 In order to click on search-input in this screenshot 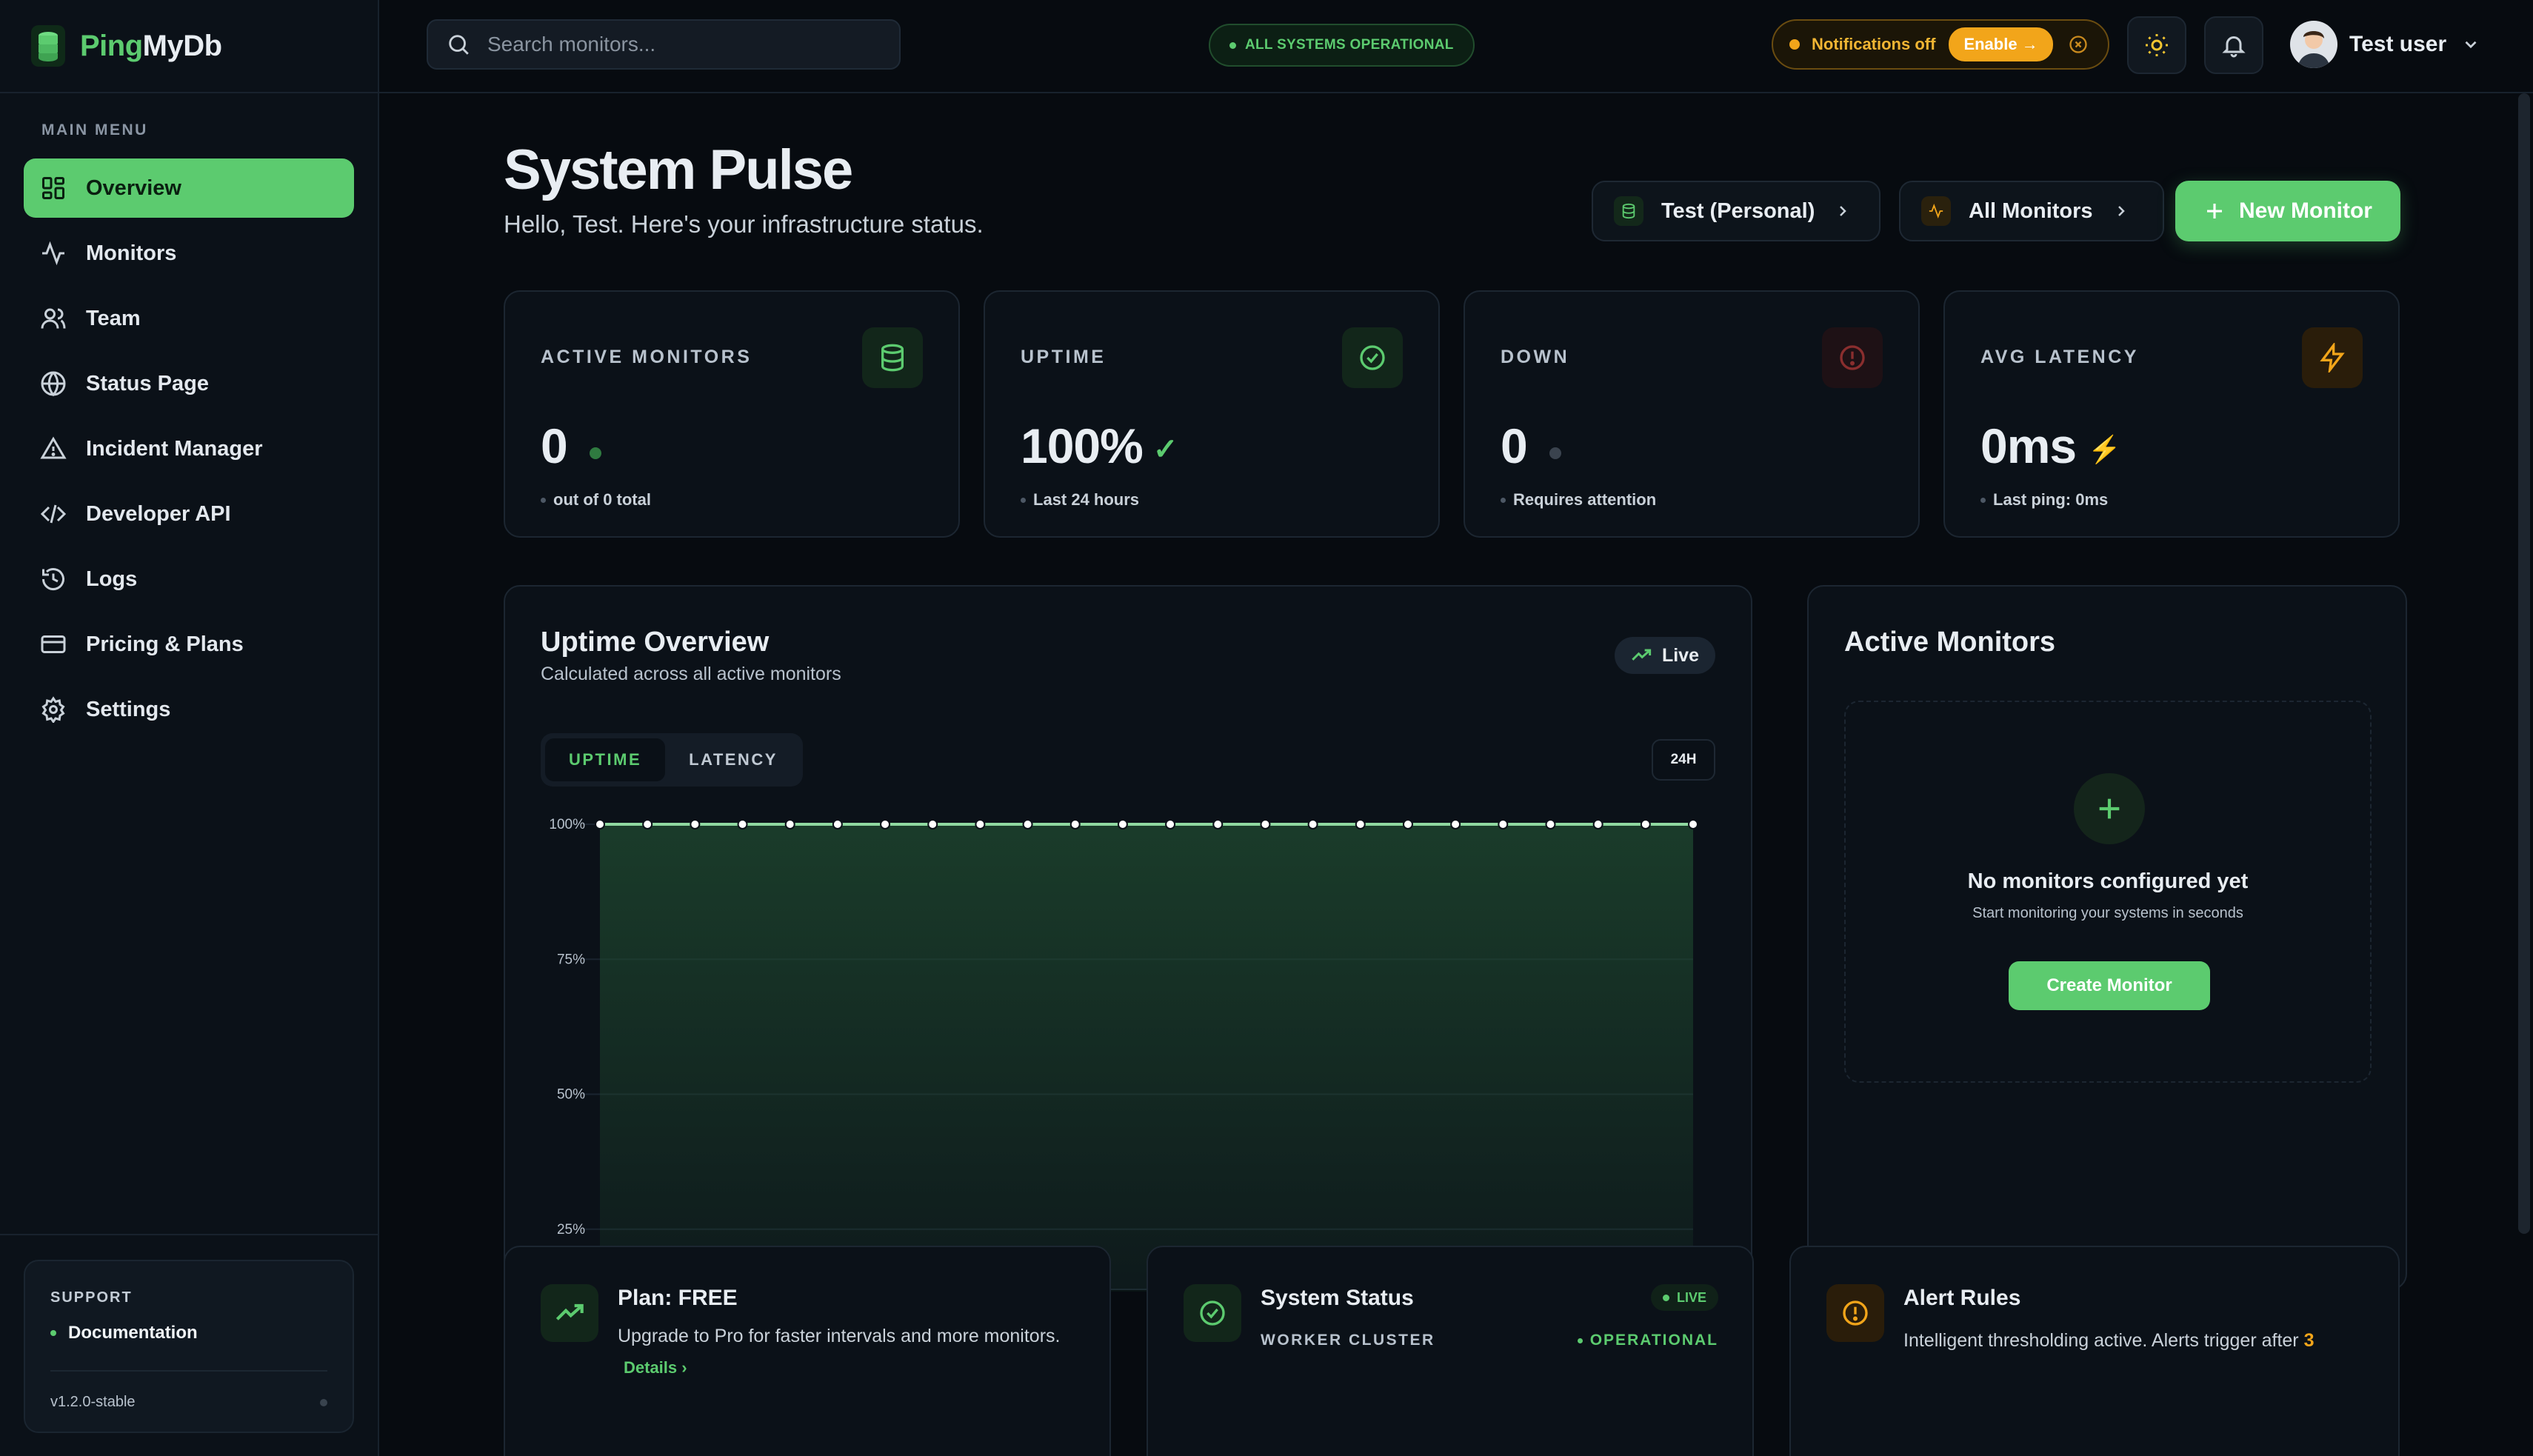, I will do `click(679, 44)`.